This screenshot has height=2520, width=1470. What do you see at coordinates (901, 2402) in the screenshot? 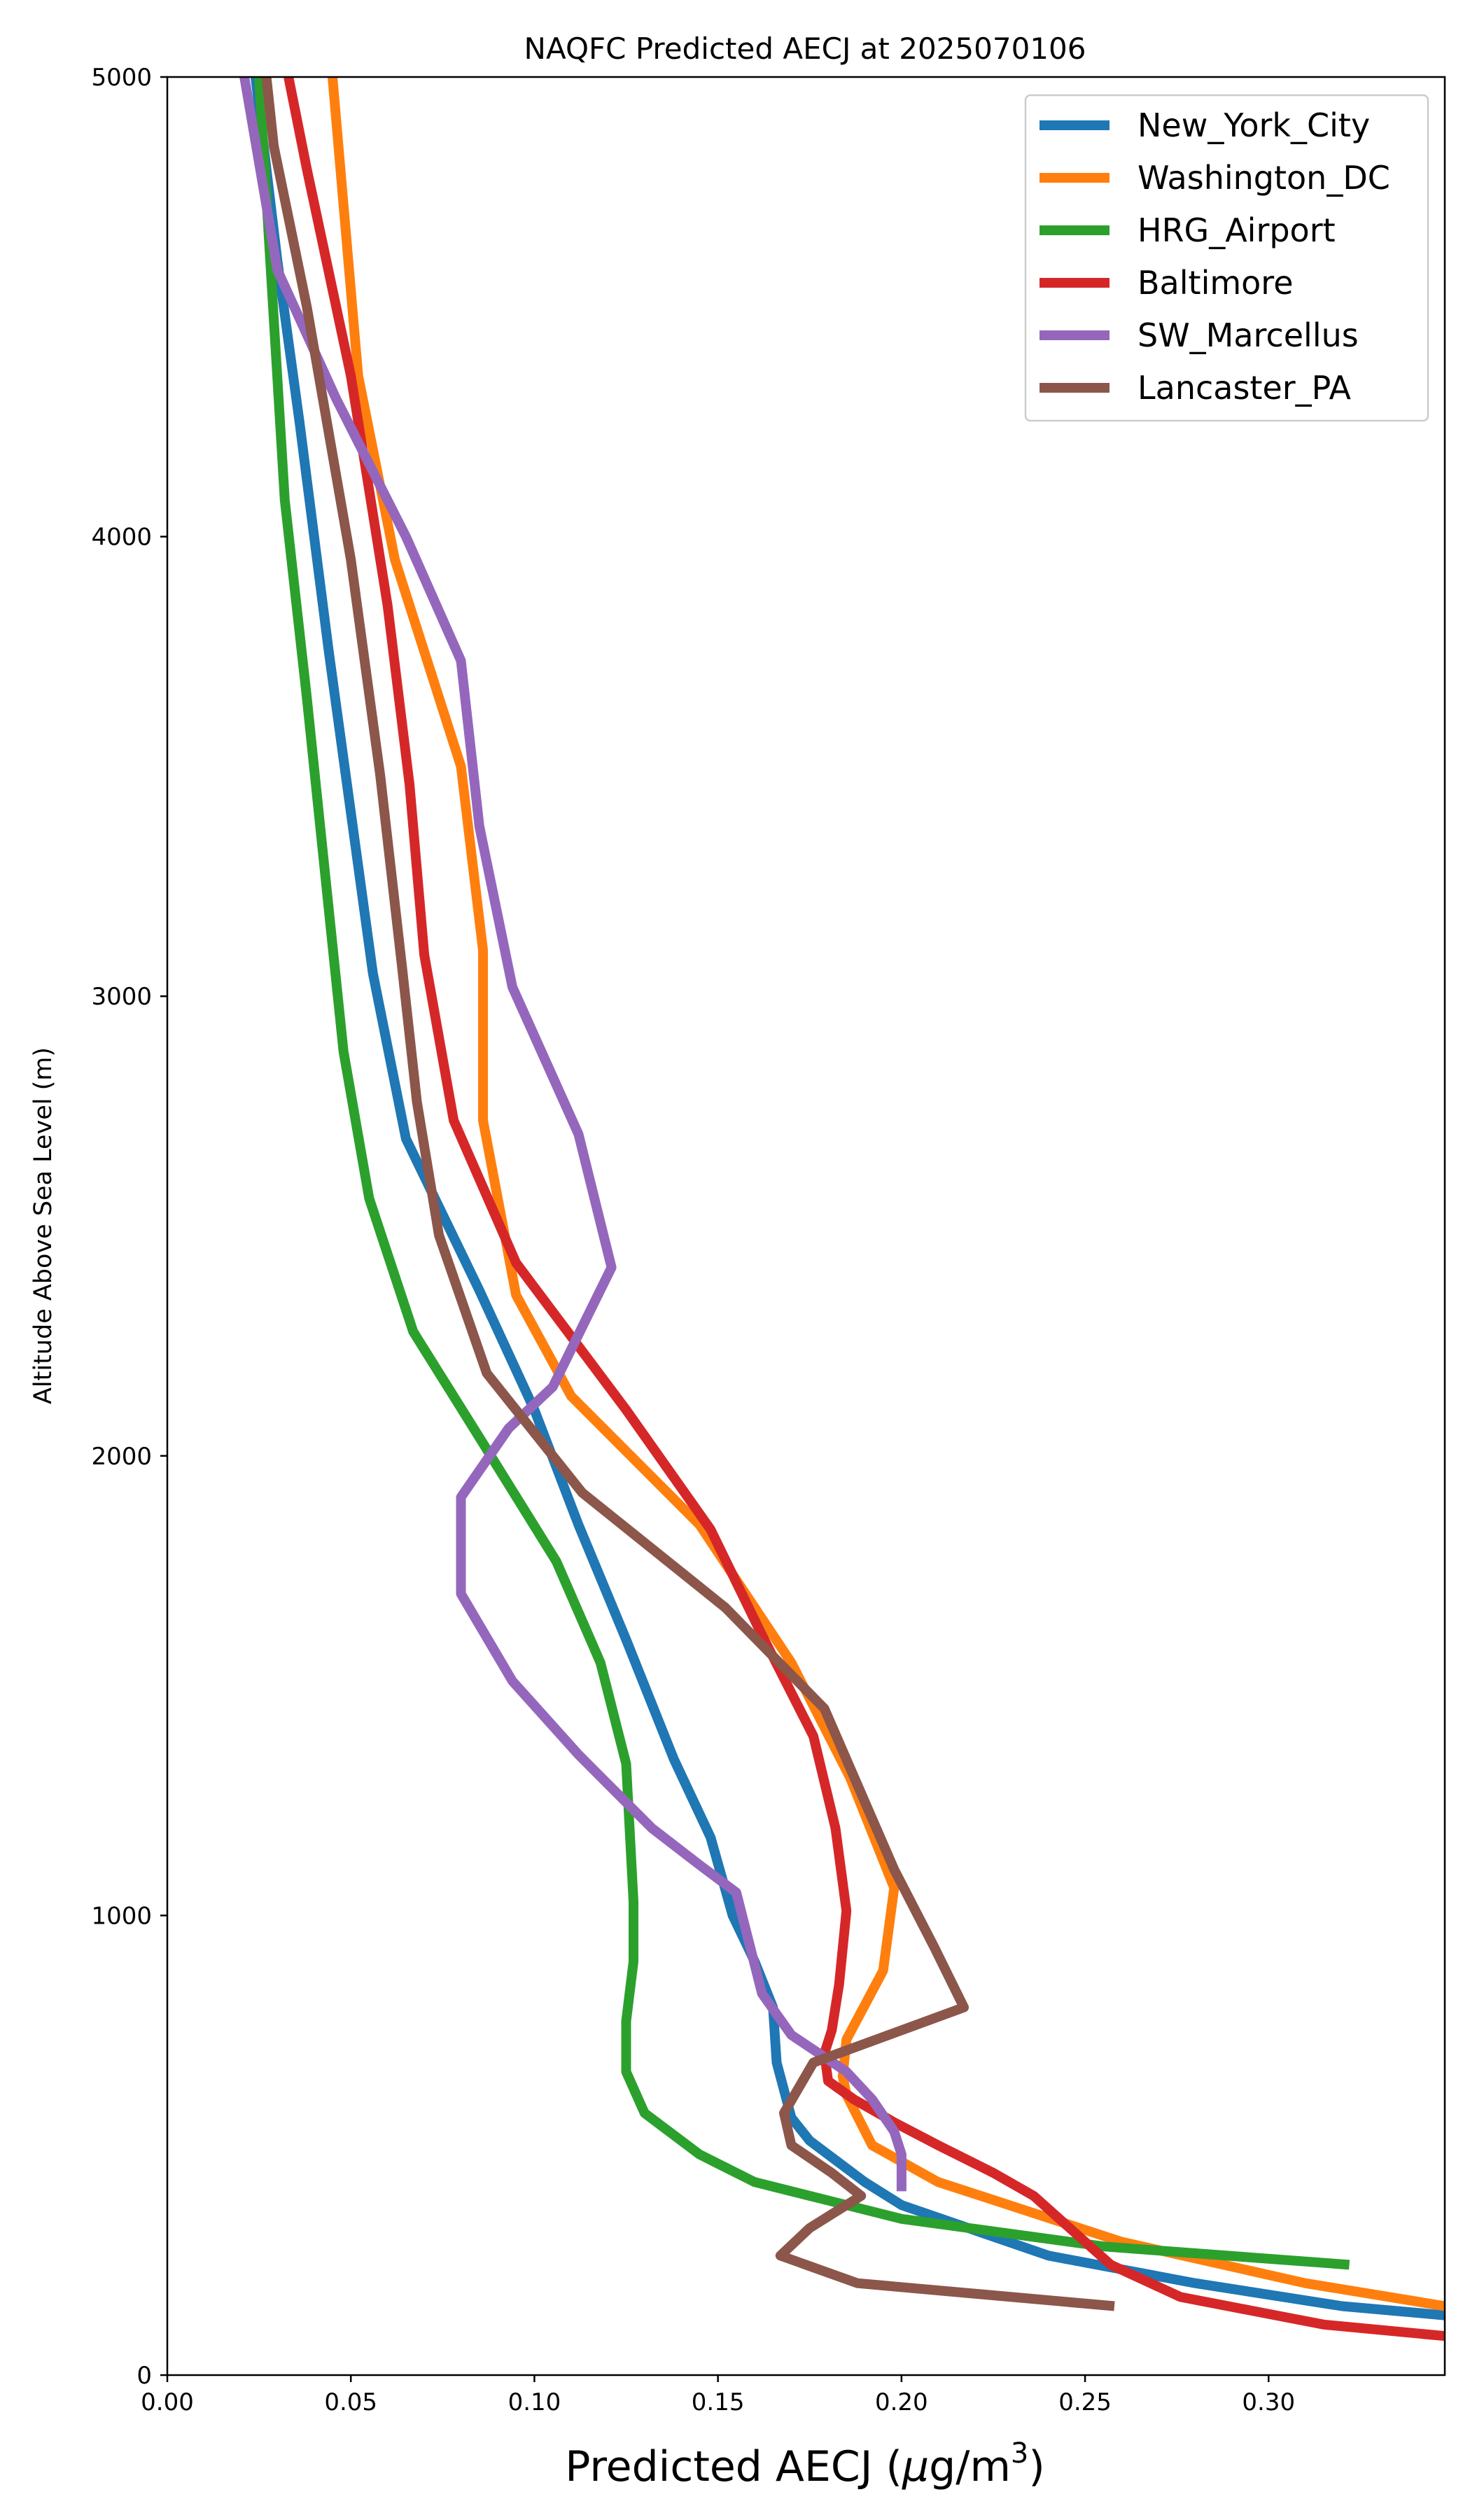
I see `x-tick-label: 0.20` at bounding box center [901, 2402].